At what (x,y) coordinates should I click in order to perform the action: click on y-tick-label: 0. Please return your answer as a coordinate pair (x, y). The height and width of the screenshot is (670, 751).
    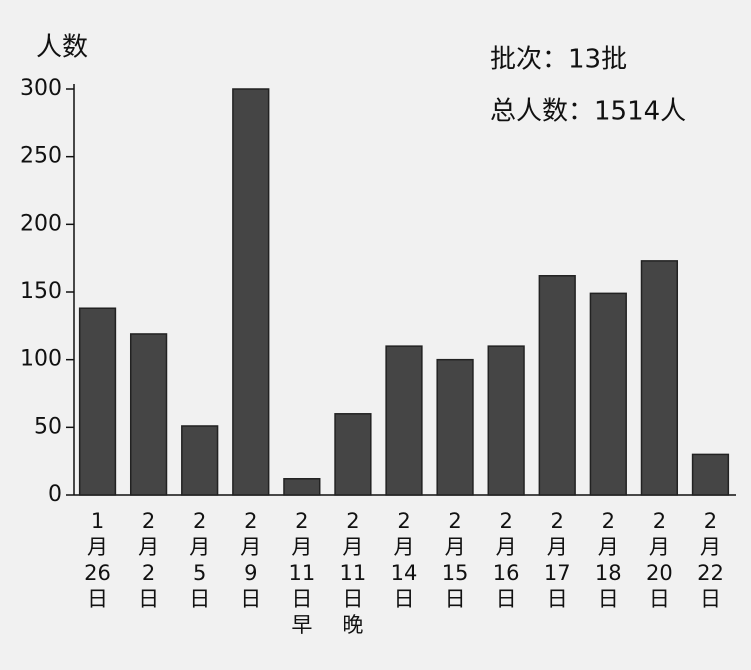
    Looking at the image, I should click on (55, 494).